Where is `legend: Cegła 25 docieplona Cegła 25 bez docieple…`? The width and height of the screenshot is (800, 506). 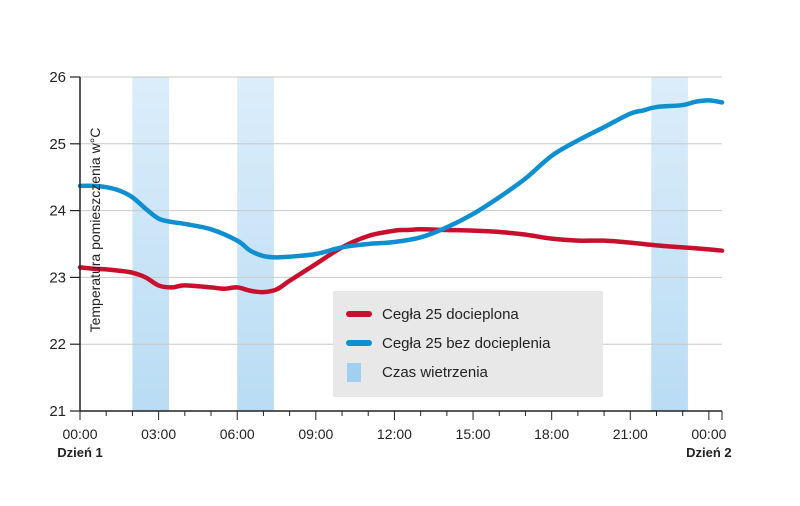
legend: Cegła 25 docieplona Cegła 25 bez docieple… is located at coordinates (448, 344).